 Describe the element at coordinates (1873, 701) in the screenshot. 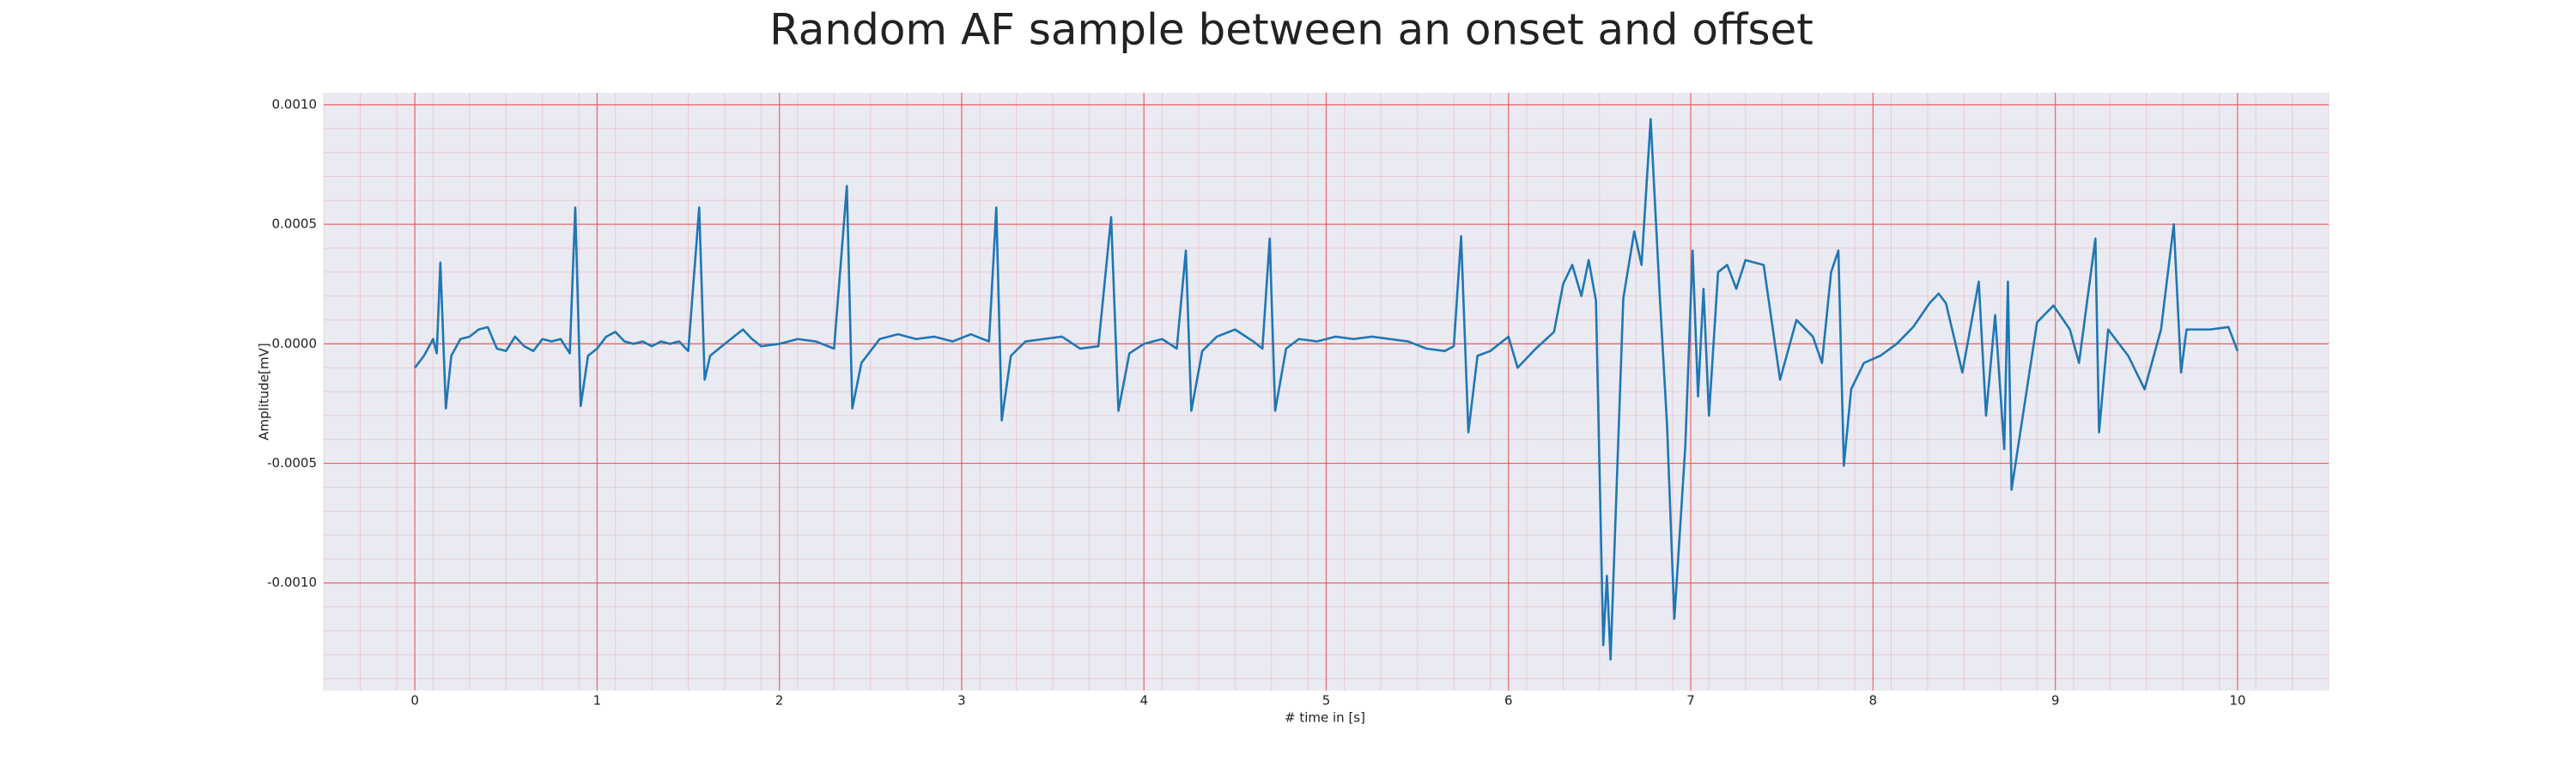

I see `x-tick-label: 8` at that location.